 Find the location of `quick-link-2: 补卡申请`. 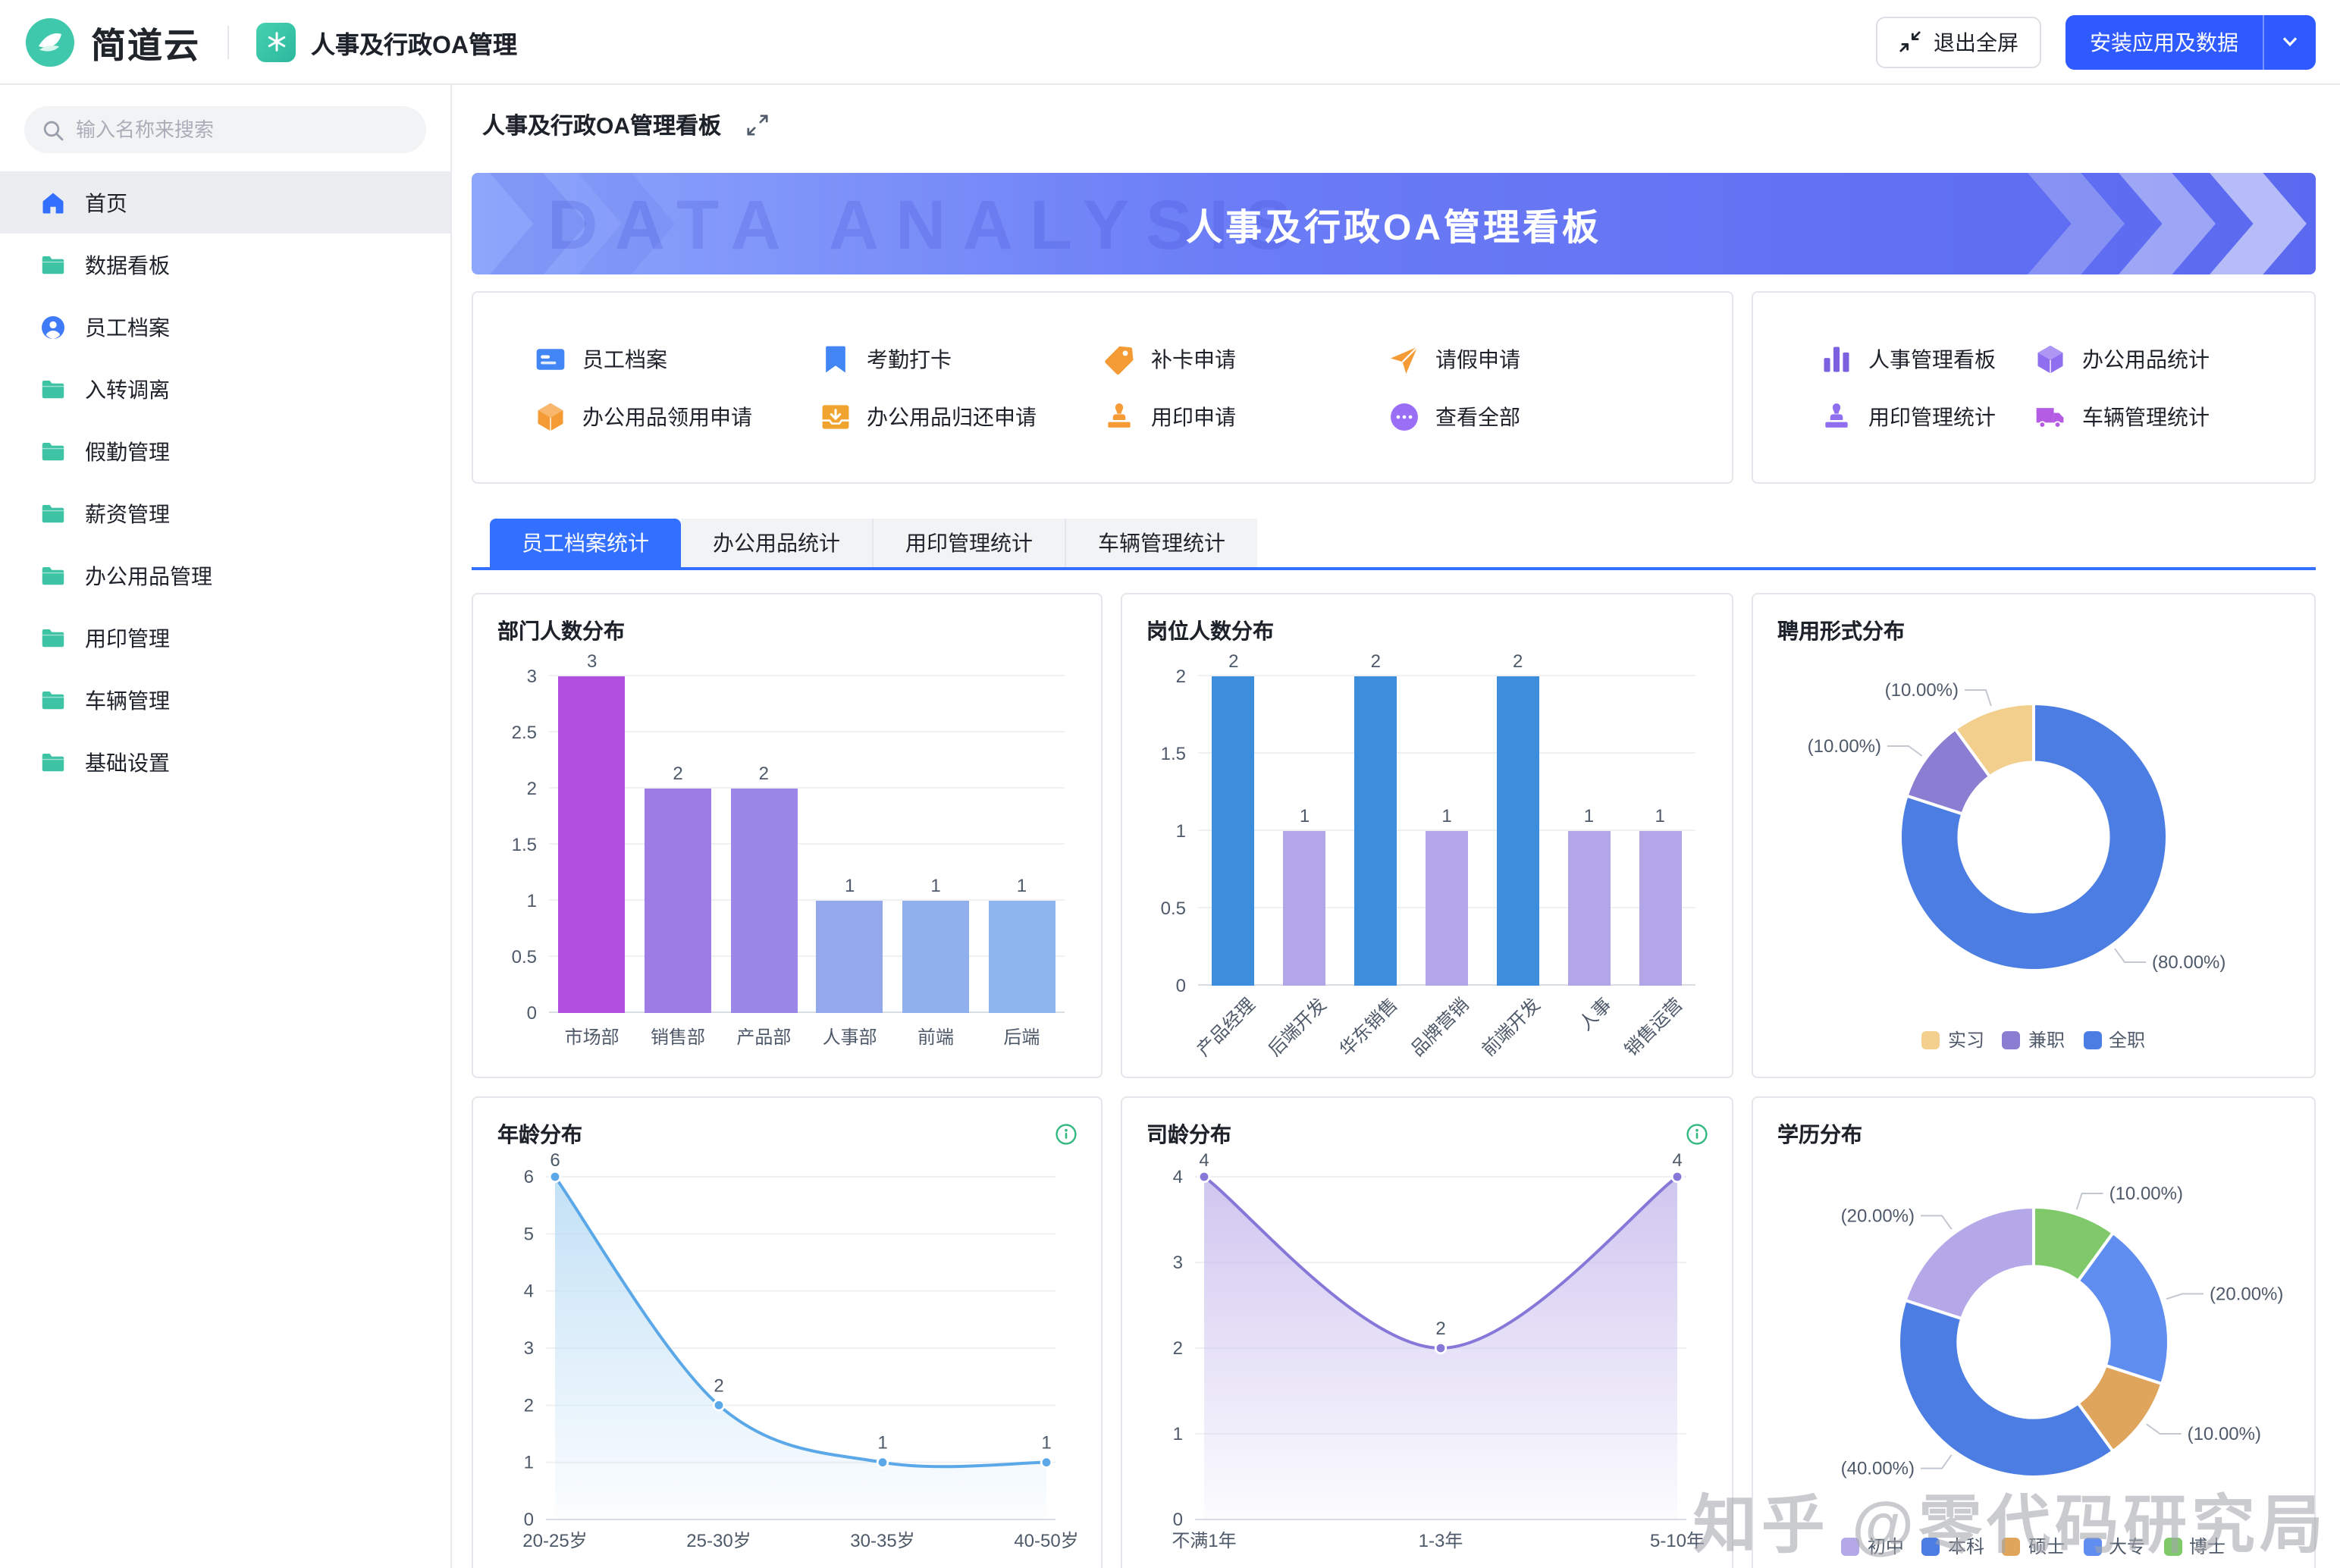

quick-link-2: 补卡申请 is located at coordinates (1245, 359).